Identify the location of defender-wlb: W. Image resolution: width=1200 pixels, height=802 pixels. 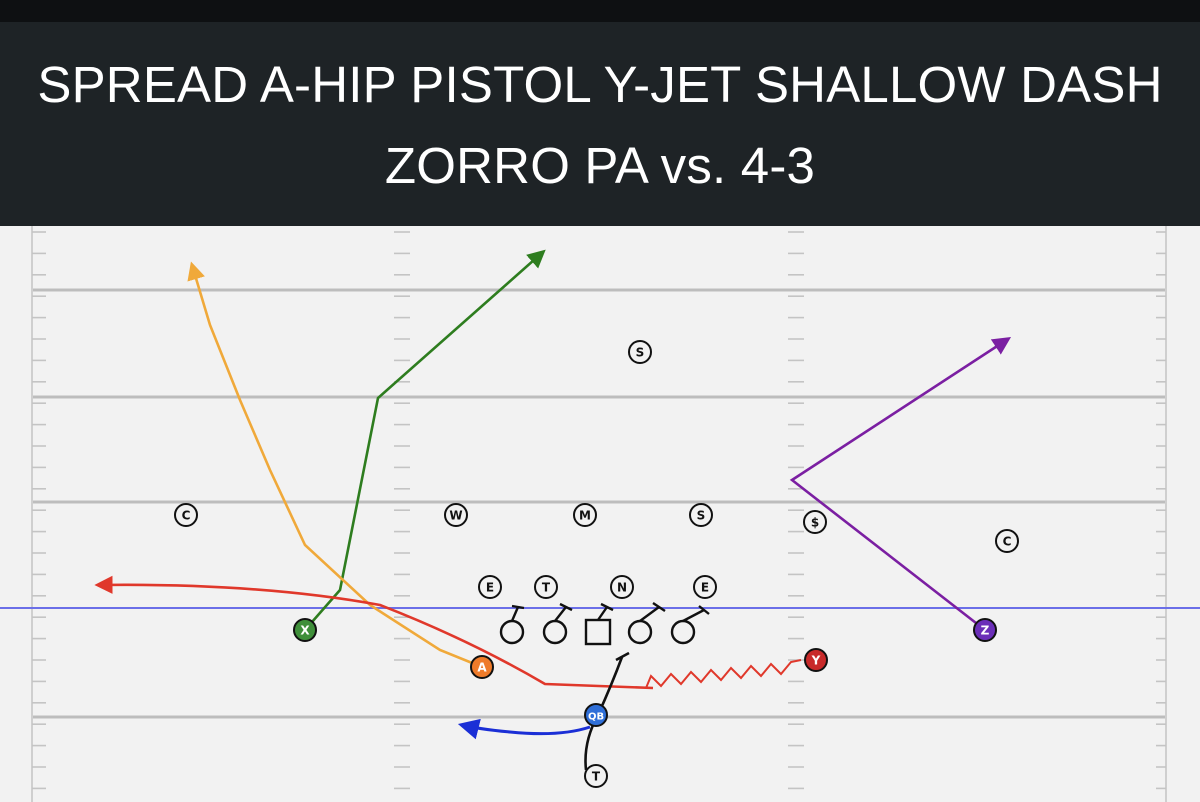
(456, 515).